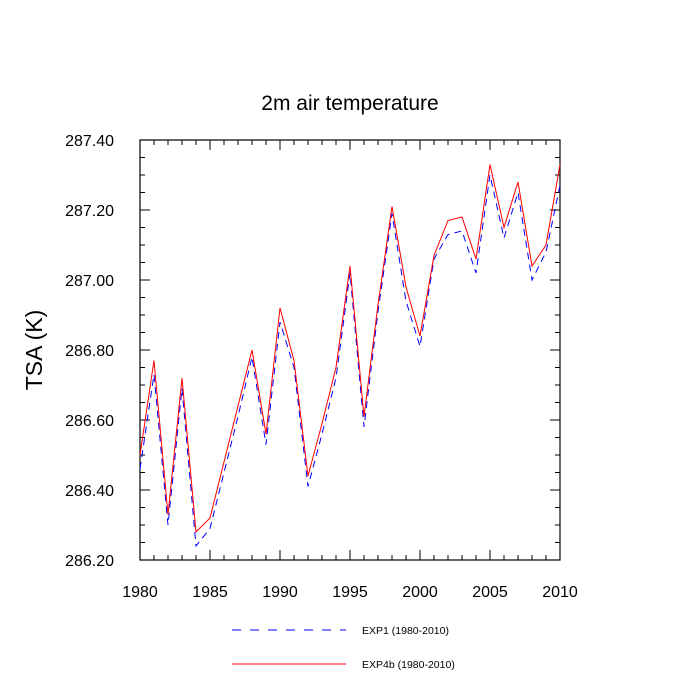 This screenshot has width=700, height=700. I want to click on chart-title: 2m air temperature, so click(349, 103).